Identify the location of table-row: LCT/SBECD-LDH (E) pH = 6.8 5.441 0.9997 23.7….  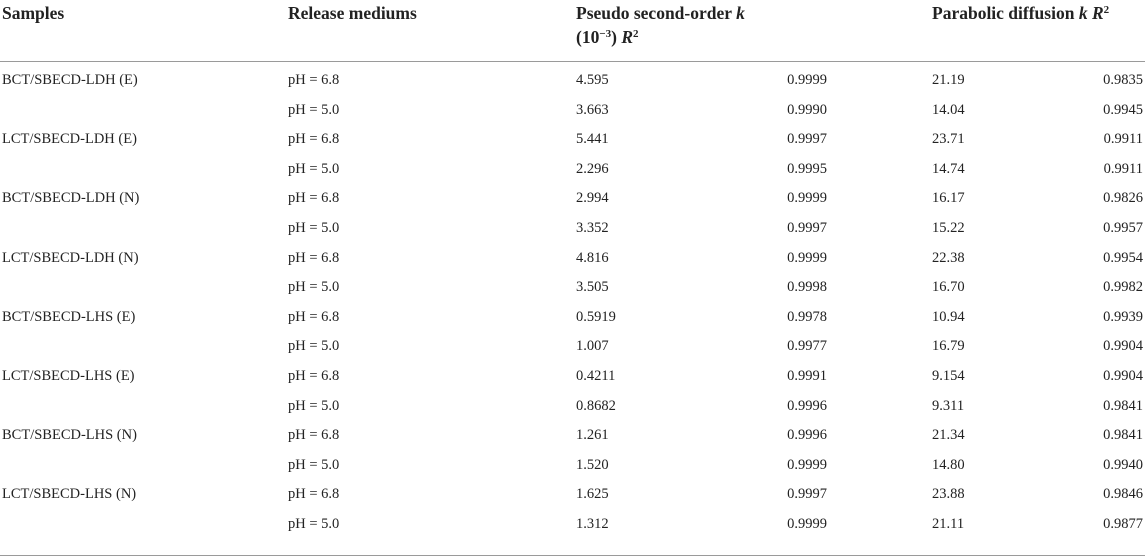
(572, 136).